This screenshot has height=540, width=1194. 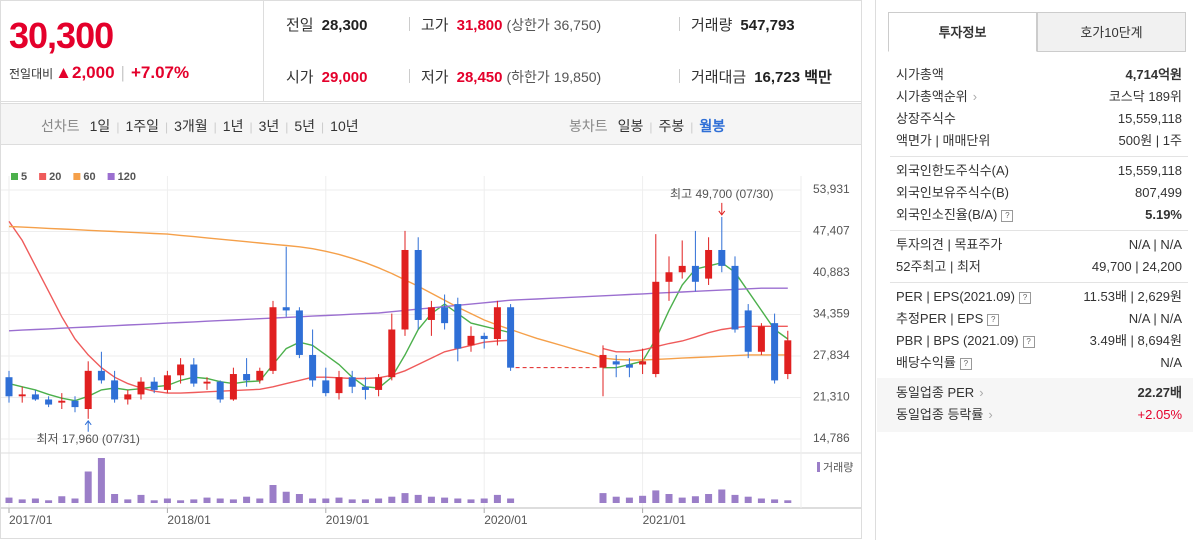 I want to click on period-option: 3년, so click(x=269, y=126).